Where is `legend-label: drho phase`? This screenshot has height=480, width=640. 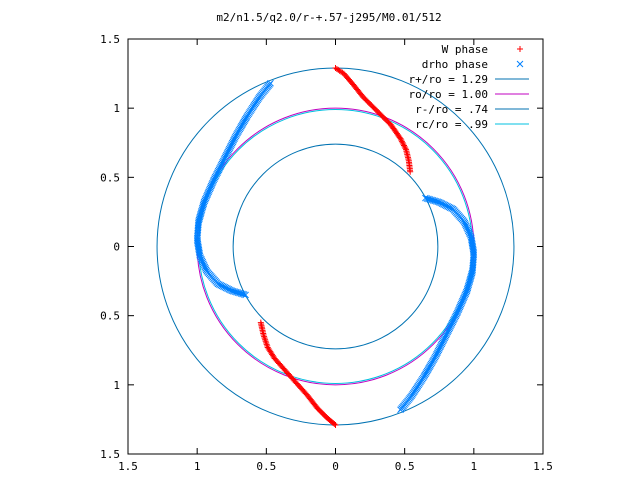 legend-label: drho phase is located at coordinates (455, 64).